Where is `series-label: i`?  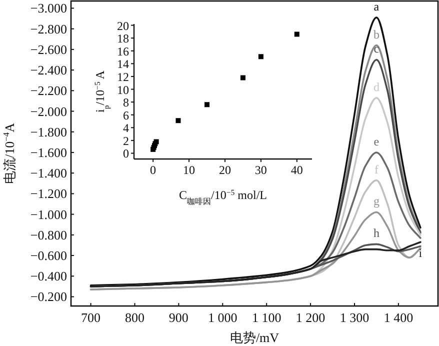
series-label: i is located at coordinates (420, 253).